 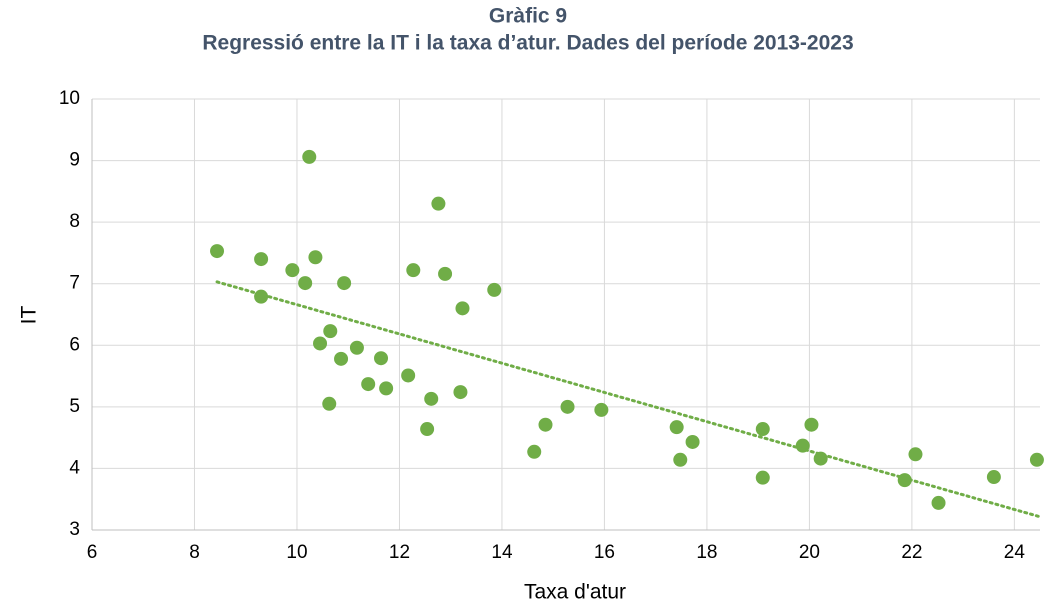 I want to click on x-tick-label: 24, so click(x=1015, y=552).